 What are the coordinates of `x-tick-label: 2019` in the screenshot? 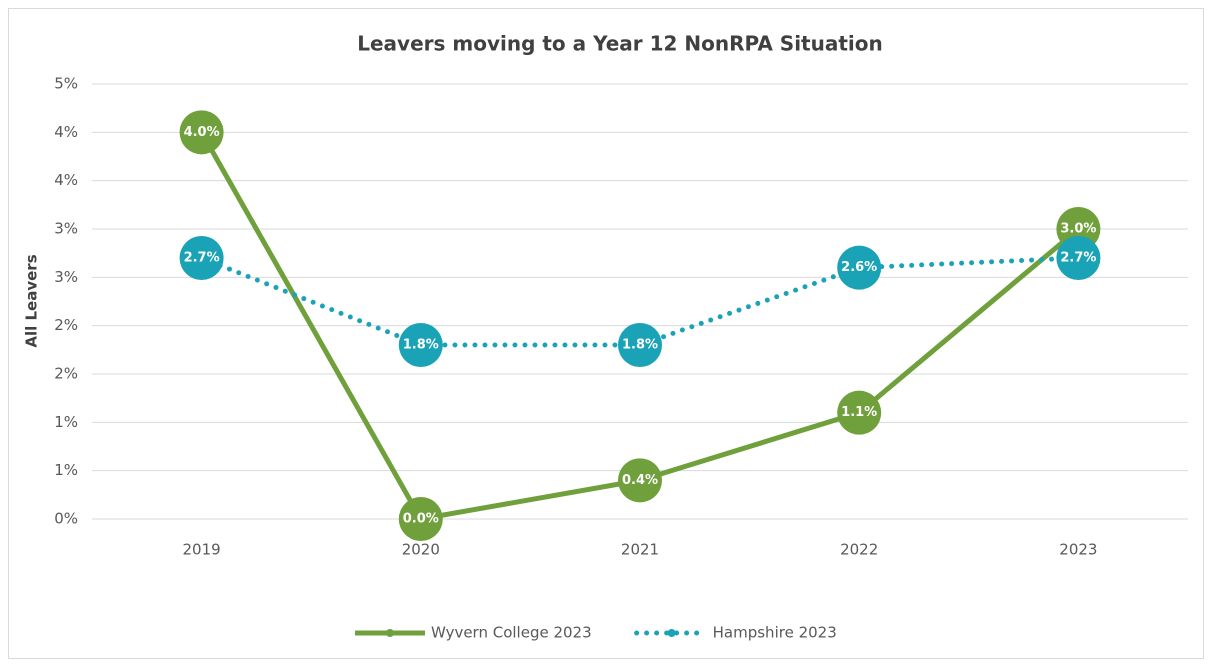 It's located at (202, 550).